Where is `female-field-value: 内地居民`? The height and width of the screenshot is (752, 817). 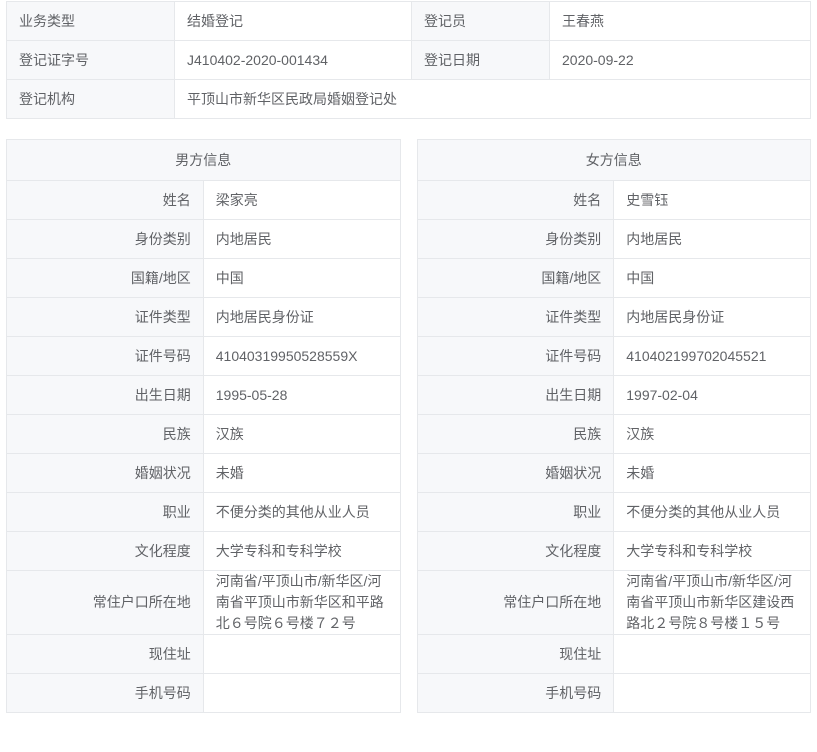 female-field-value: 内地居民 is located at coordinates (712, 239).